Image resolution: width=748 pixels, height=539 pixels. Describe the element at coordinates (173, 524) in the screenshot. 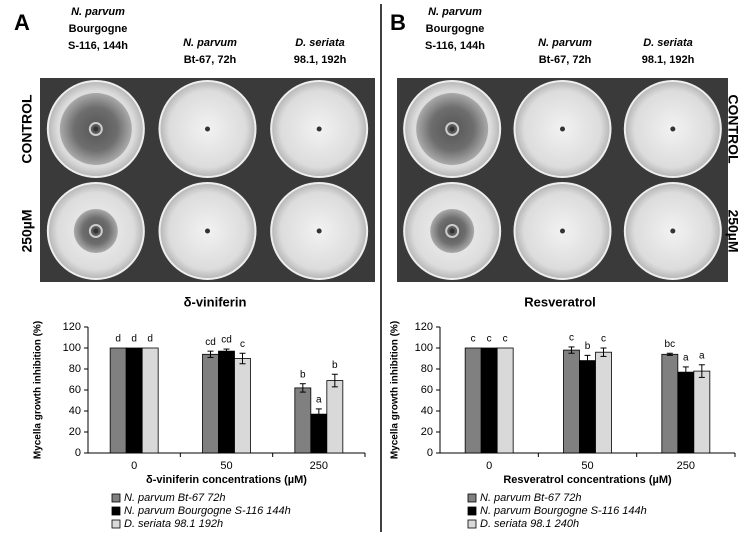

I see `legend-label: D. seriata 98.1 192h` at that location.